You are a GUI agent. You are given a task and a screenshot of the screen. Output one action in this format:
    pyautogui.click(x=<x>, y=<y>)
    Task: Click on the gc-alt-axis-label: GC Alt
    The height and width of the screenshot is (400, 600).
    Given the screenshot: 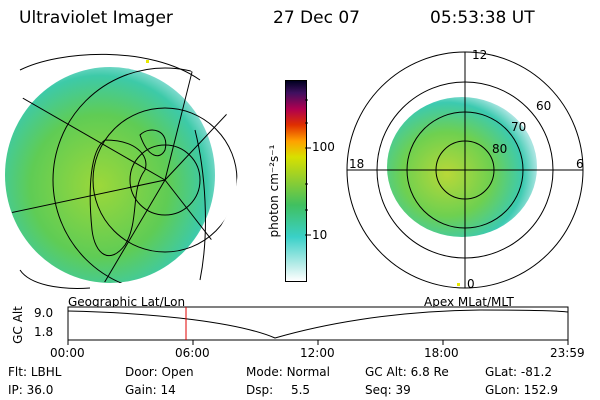 What is the action you would take?
    pyautogui.click(x=18, y=325)
    